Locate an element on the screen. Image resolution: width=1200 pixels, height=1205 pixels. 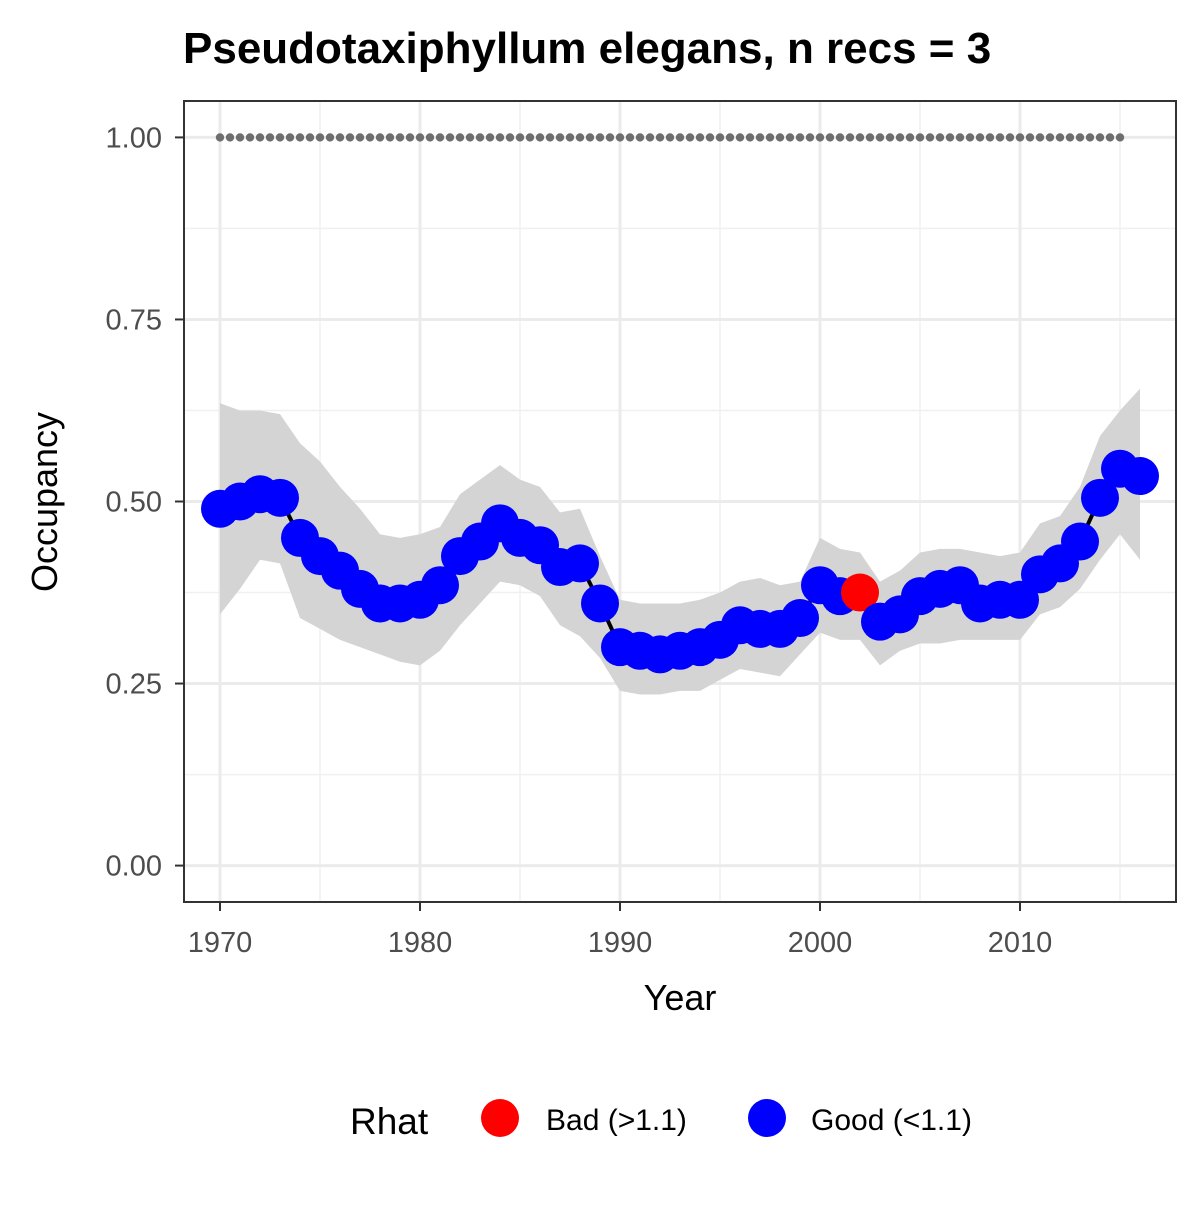
legend: Rhat Bad (>1.1) Good (<1.1) is located at coordinates (661, 1120).